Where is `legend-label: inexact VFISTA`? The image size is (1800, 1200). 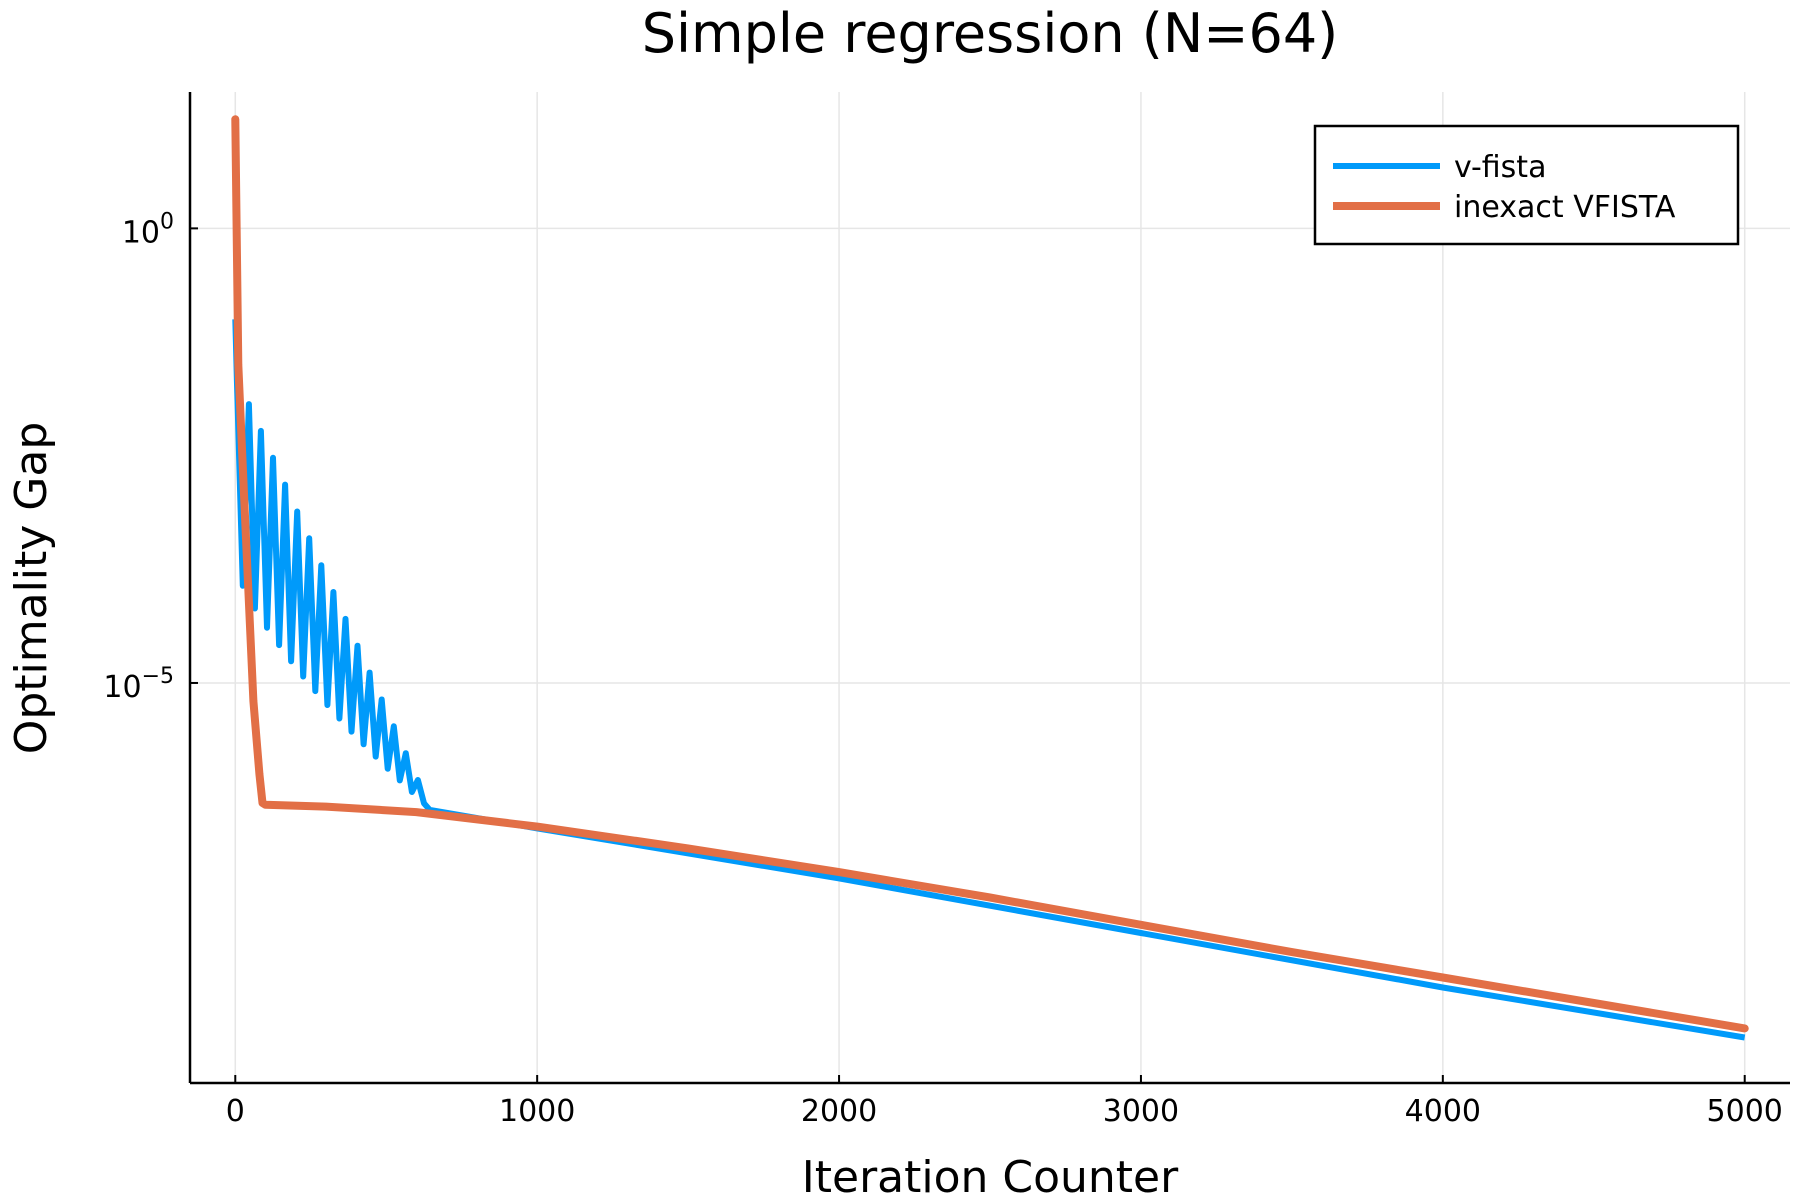 legend-label: inexact VFISTA is located at coordinates (1565, 207).